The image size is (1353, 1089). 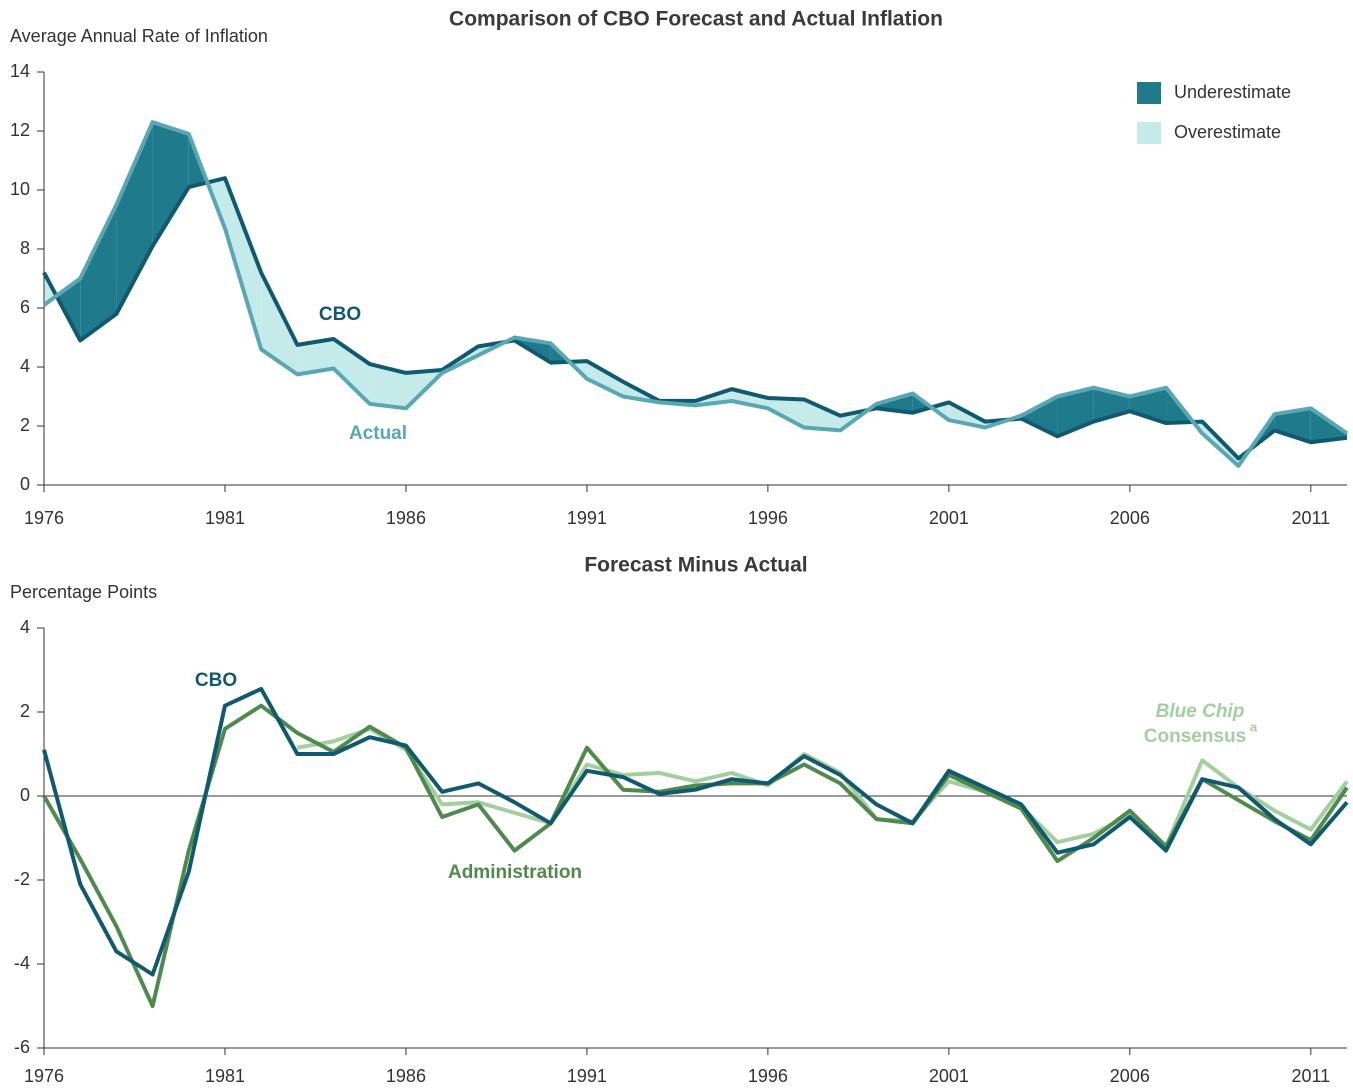 I want to click on y-tick-label: 6, so click(x=25, y=307).